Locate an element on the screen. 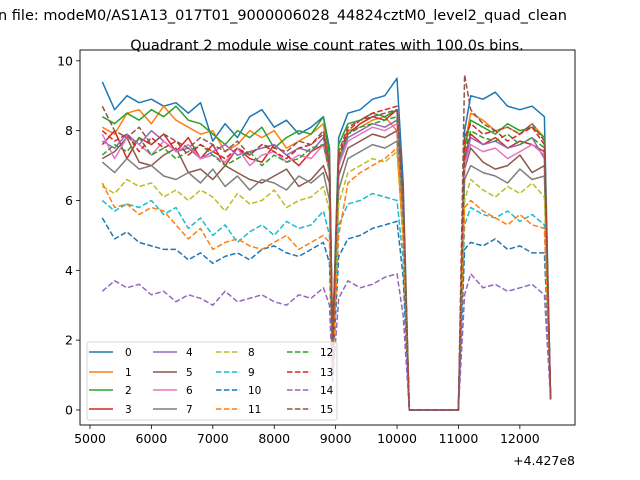 This screenshot has width=640, height=480. legend-entry-3: 3 is located at coordinates (110, 410).